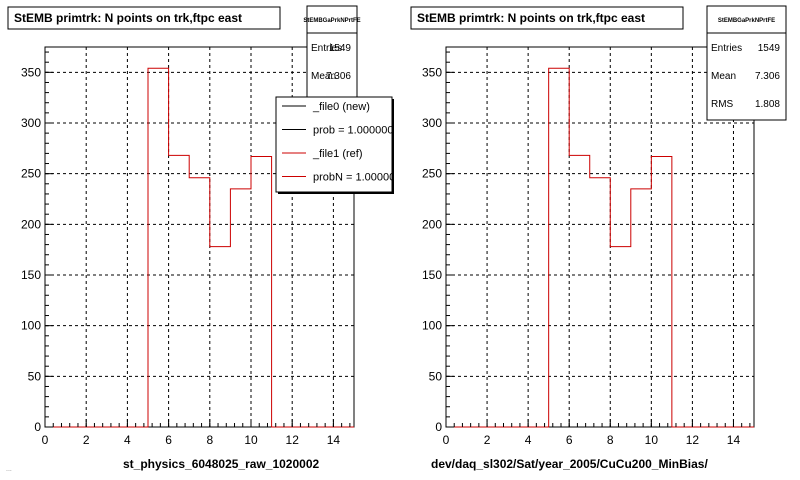 The image size is (800, 480). What do you see at coordinates (221, 464) in the screenshot?
I see `x-axis-label: st_physics_6048025_raw_1020002` at bounding box center [221, 464].